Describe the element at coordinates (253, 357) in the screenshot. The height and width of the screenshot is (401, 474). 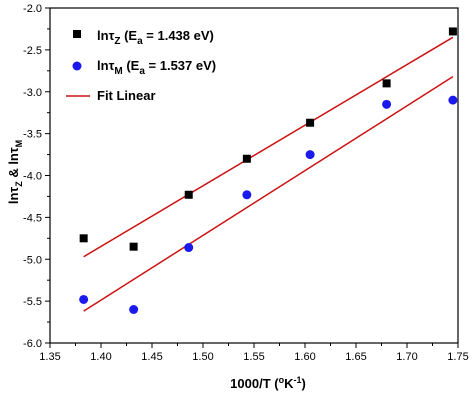
I see `x-tick-label: 1.55` at that location.